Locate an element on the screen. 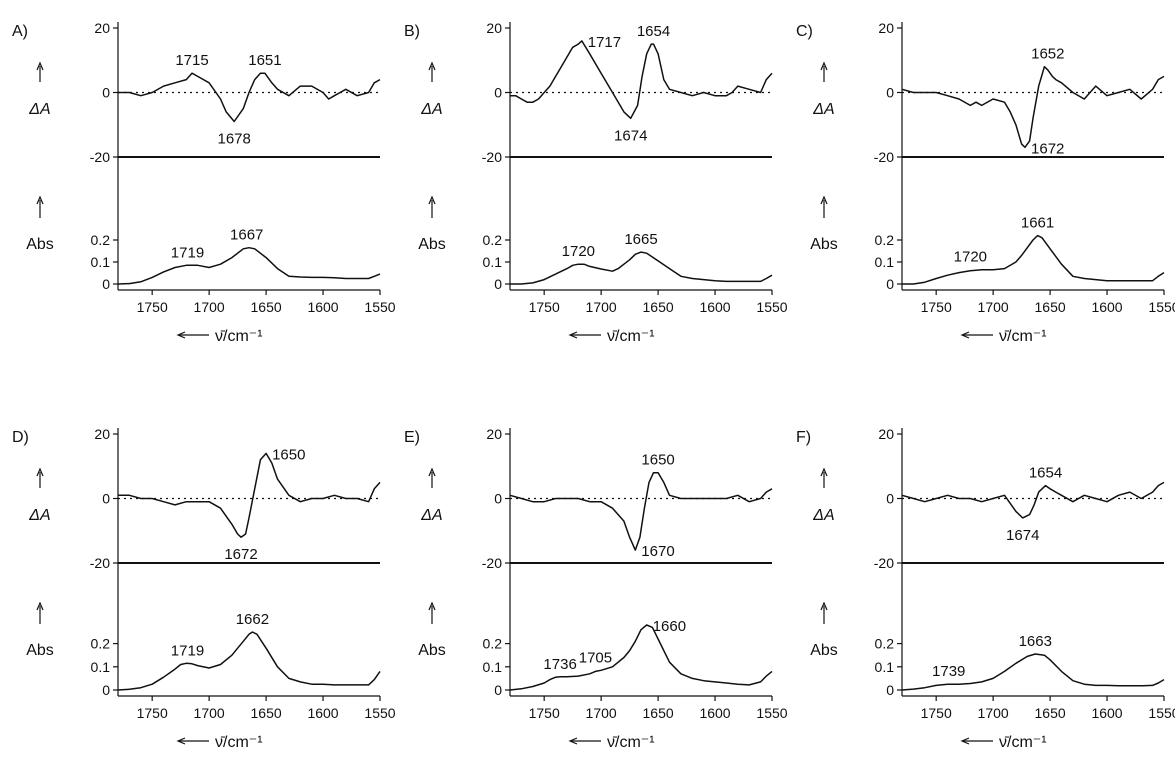 This screenshot has height=760, width=1175. peak-label: 1736 is located at coordinates (559, 664).